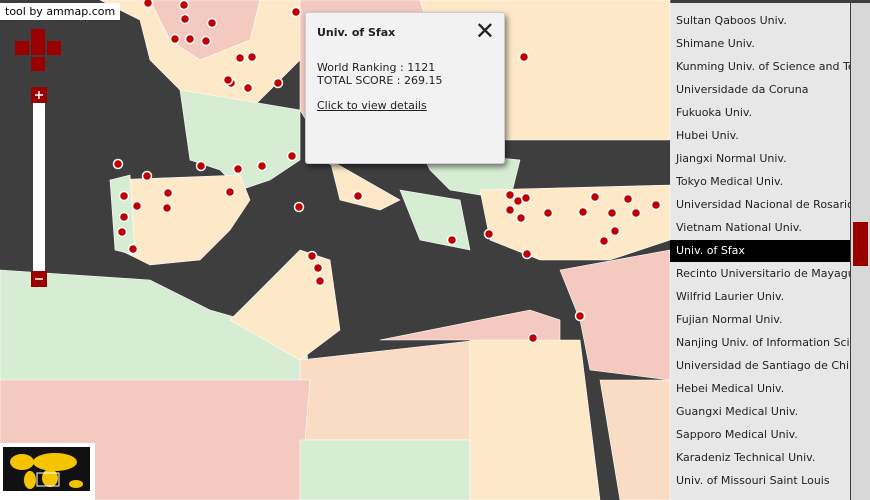 This screenshot has height=500, width=870. What do you see at coordinates (737, 434) in the screenshot?
I see `list-item: Sapporo Medical Univ.` at bounding box center [737, 434].